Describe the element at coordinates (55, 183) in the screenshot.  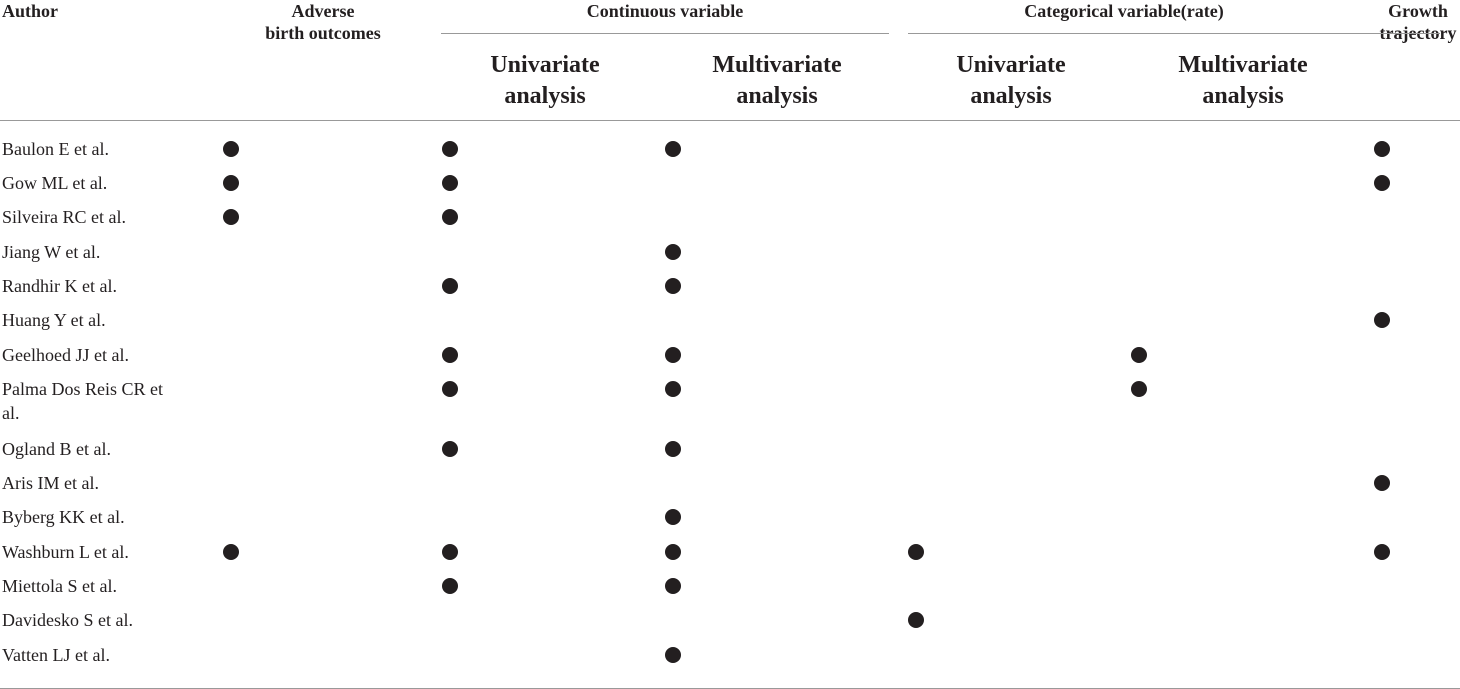
I see `author-cell: Gow ML et al.` at that location.